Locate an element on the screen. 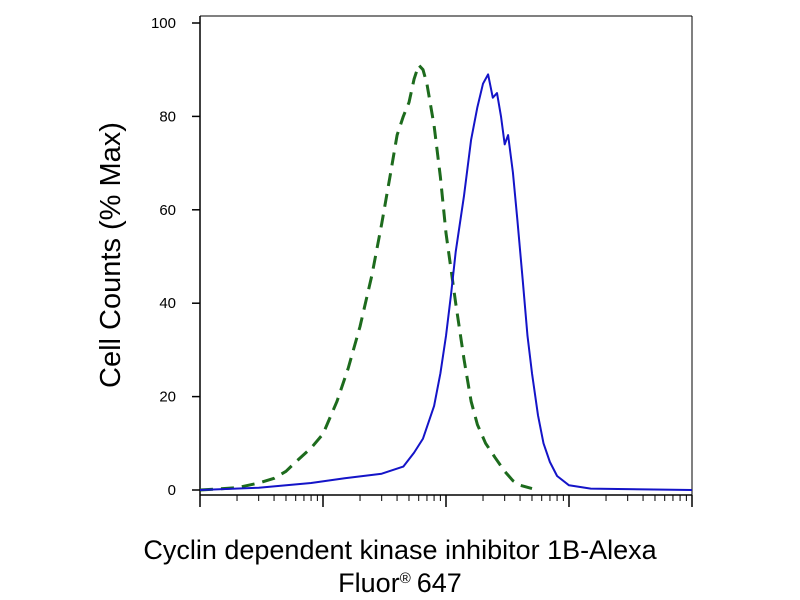 Image resolution: width=800 pixels, height=600 pixels. y-tick-label: 100 is located at coordinates (163, 23).